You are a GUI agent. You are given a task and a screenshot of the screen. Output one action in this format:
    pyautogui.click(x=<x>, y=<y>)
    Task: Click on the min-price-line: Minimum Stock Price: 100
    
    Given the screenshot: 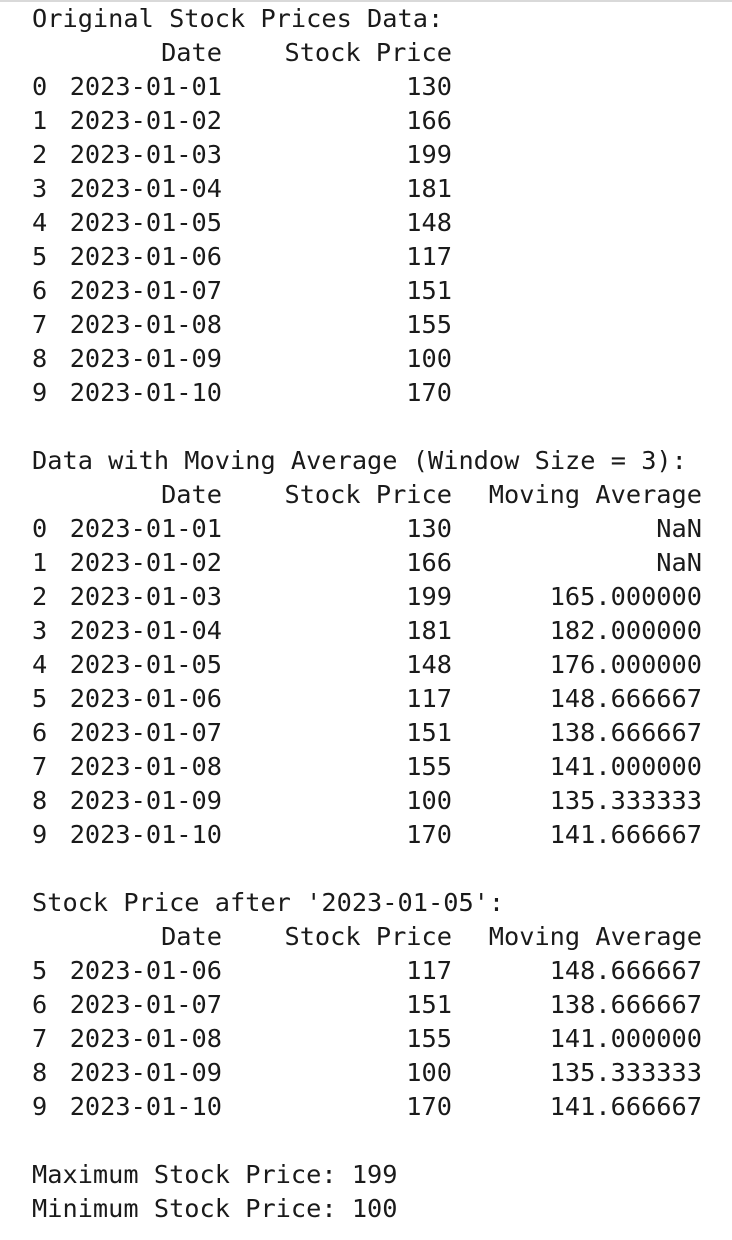 What is the action you would take?
    pyautogui.click(x=215, y=1208)
    